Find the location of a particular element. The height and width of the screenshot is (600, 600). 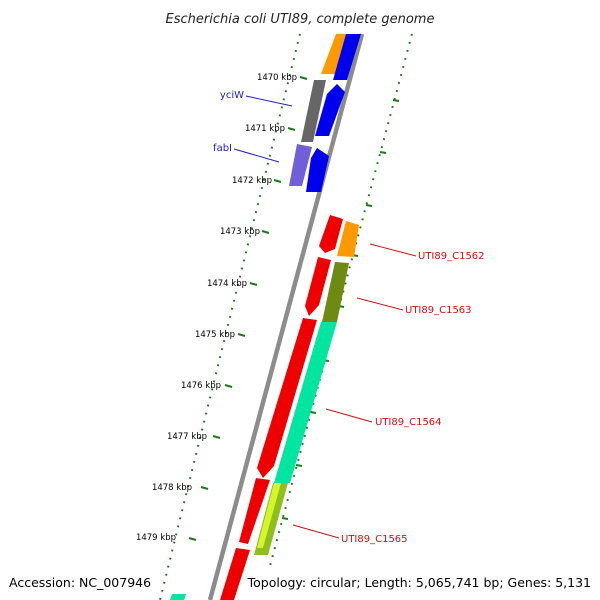

gene-label-yciw: yciW is located at coordinates (232, 95).